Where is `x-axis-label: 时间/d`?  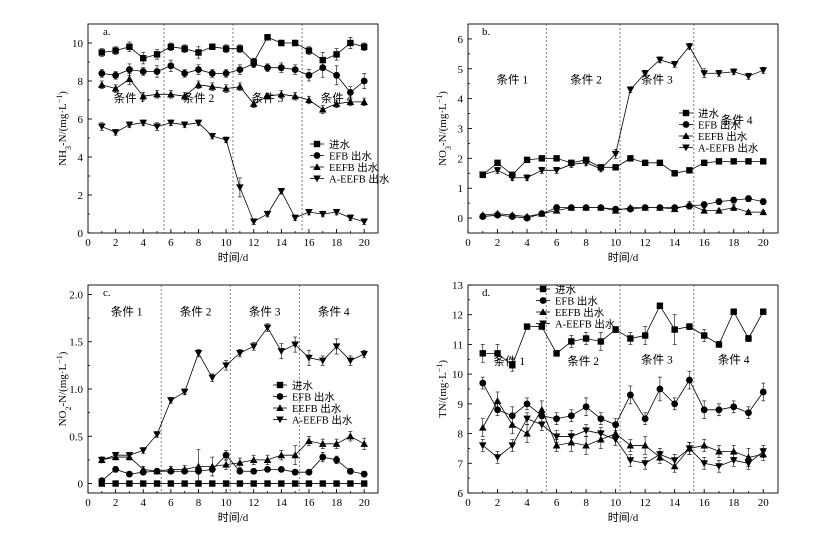 x-axis-label: 时间/d is located at coordinates (233, 517).